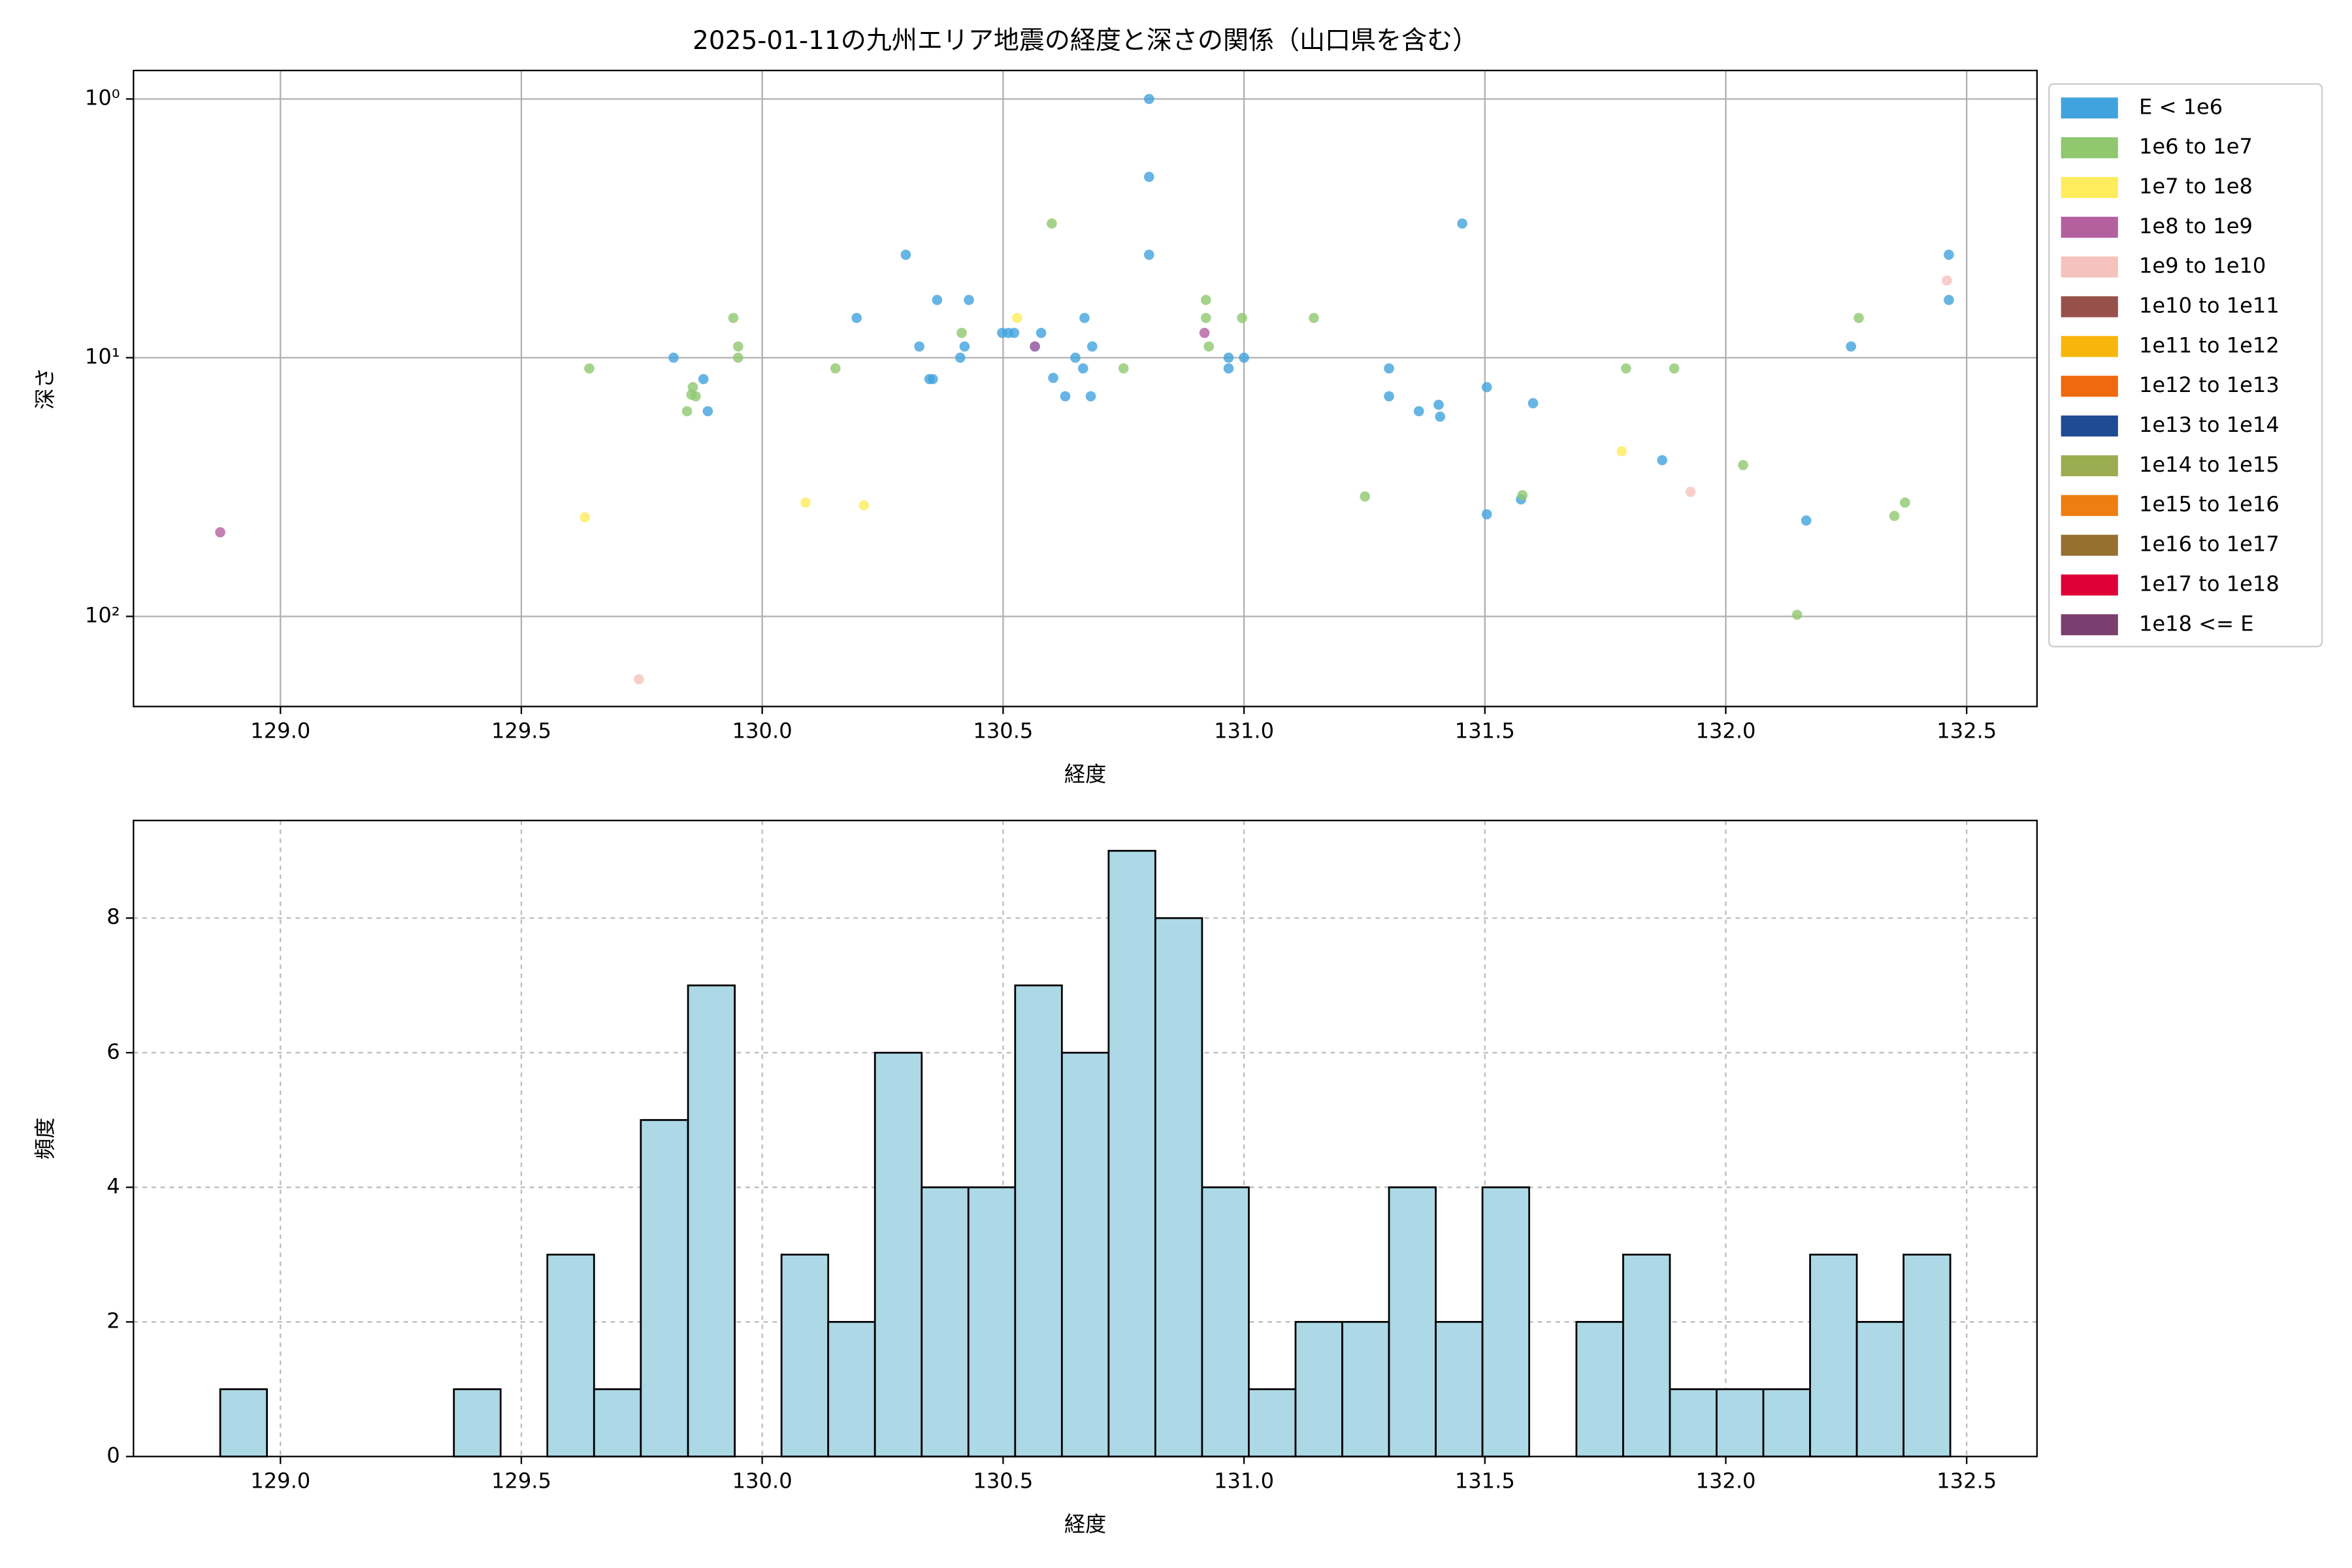 This screenshot has height=1568, width=2352. I want to click on legend-label: 1e12 to 1e13, so click(2209, 384).